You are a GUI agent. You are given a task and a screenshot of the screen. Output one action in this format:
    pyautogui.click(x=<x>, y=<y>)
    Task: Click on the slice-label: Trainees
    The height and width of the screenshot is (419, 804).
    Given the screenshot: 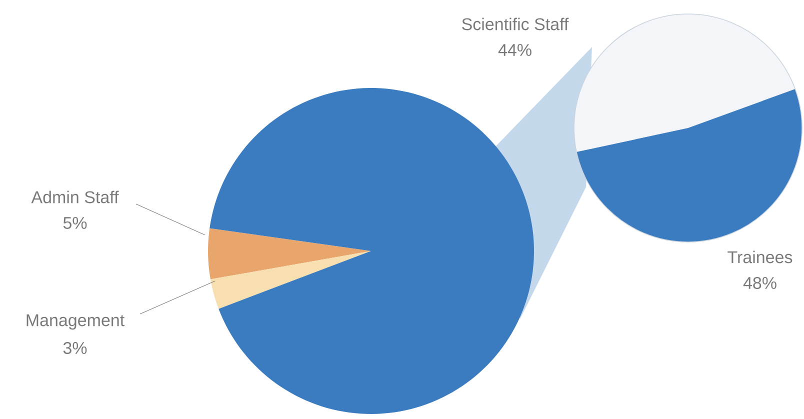 What is the action you would take?
    pyautogui.click(x=760, y=257)
    